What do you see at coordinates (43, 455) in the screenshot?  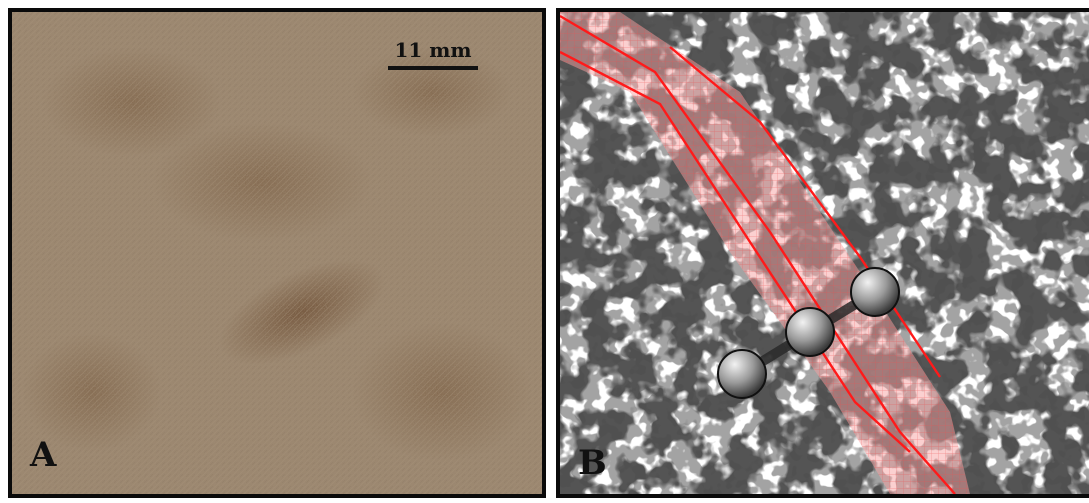 I see `panel-a-label: A` at bounding box center [43, 455].